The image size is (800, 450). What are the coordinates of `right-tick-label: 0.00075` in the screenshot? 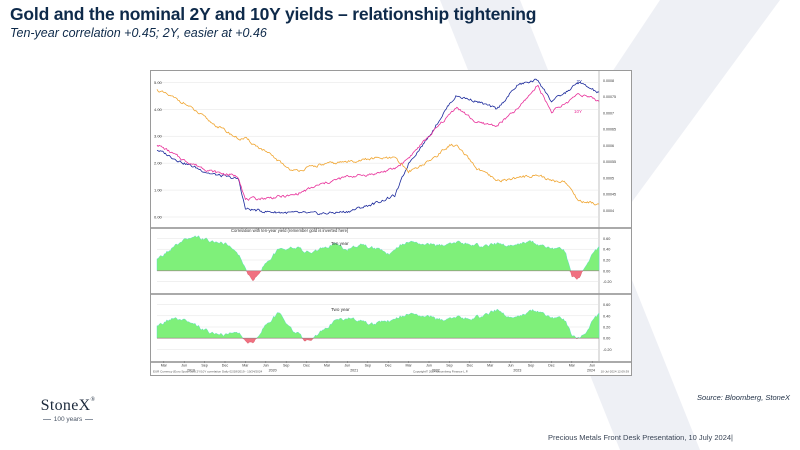 It's located at (609, 97).